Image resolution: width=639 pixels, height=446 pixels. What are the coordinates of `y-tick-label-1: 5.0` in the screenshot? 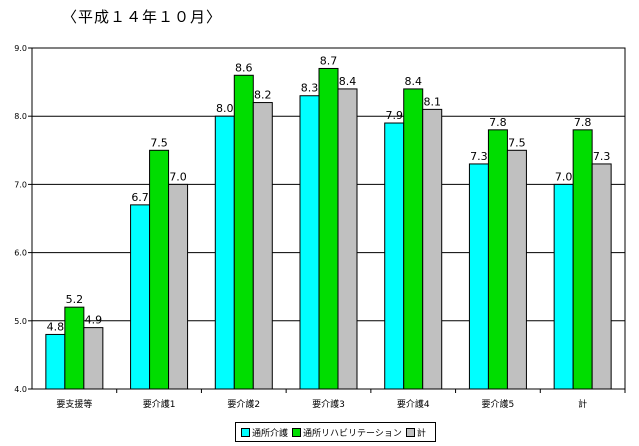 It's located at (20, 321).